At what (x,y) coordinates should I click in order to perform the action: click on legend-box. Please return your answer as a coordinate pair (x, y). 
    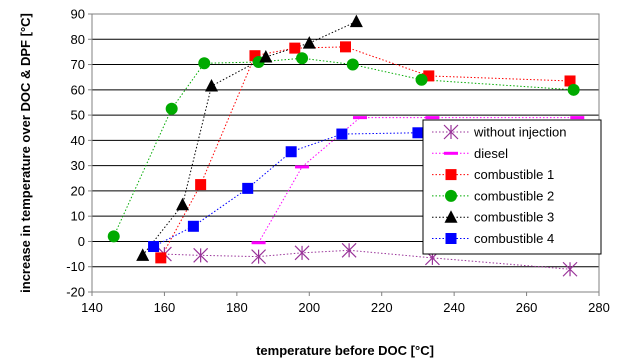
    Looking at the image, I should click on (512, 187).